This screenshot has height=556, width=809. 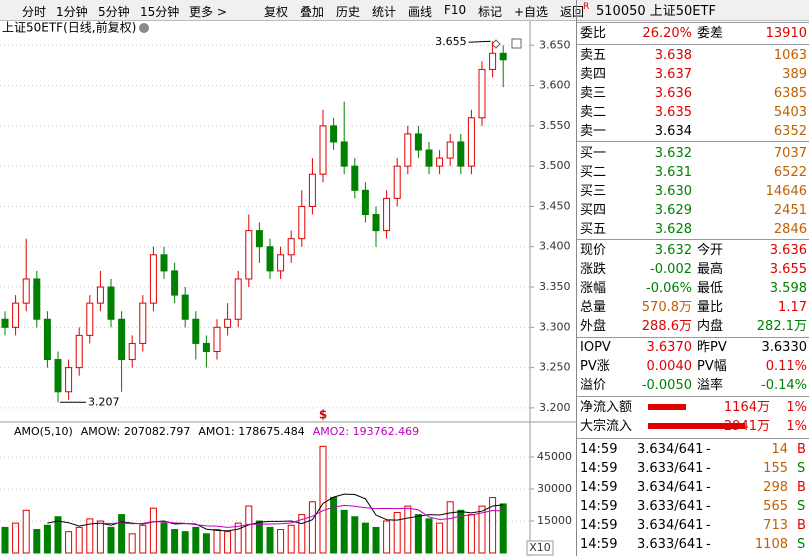 I want to click on tool-button: 历史, so click(x=348, y=12).